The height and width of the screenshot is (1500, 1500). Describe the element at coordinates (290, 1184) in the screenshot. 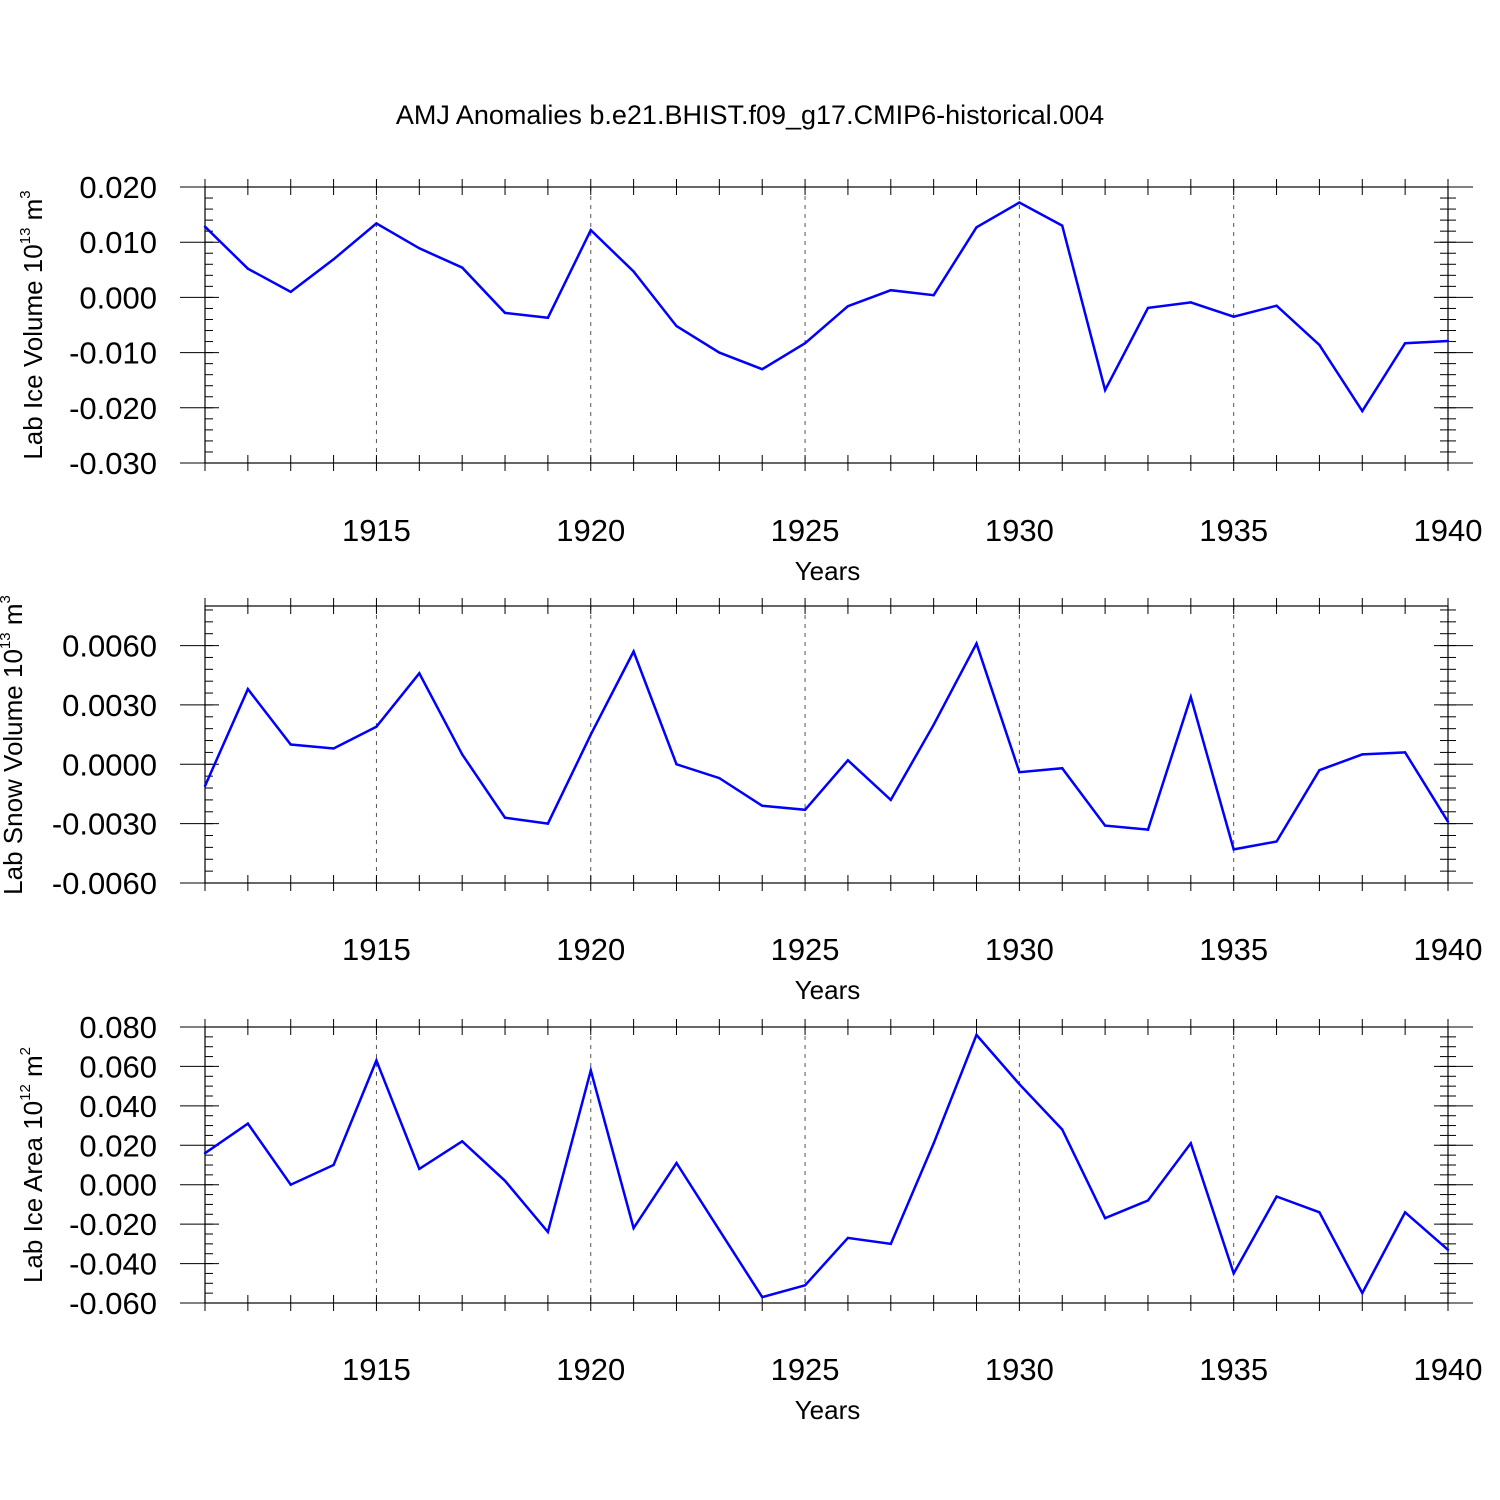

I see `data-point-1913` at that location.